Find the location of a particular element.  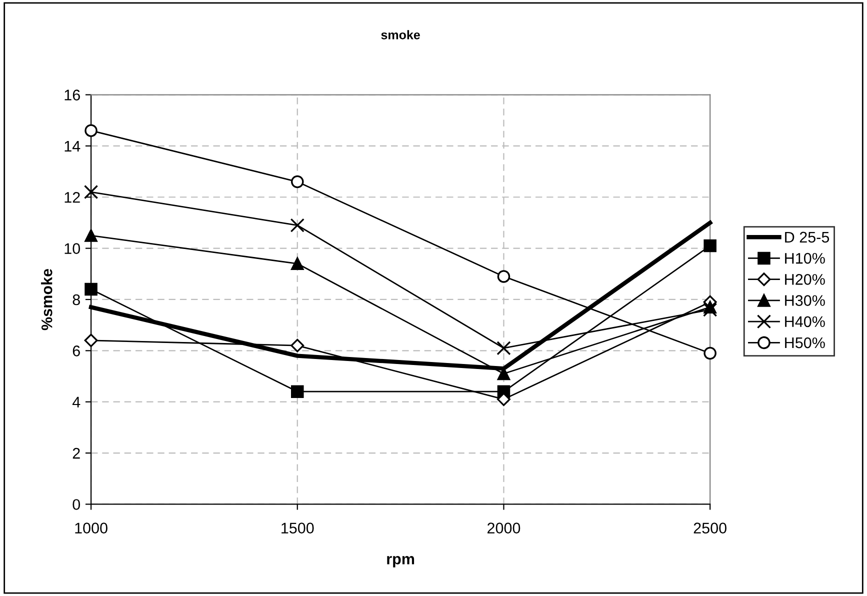

y-tick-label: 16 is located at coordinates (72, 95).